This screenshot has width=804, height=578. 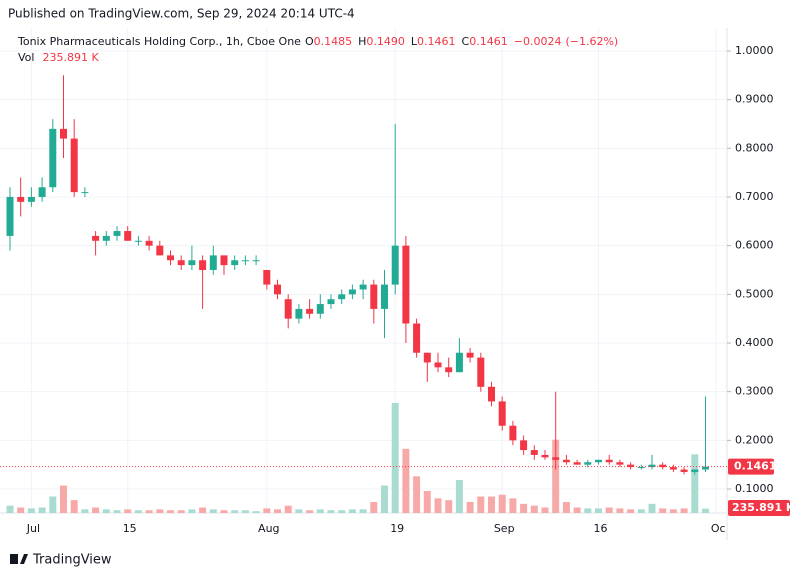 What do you see at coordinates (754, 50) in the screenshot?
I see `y-tick-label: 1.0000` at bounding box center [754, 50].